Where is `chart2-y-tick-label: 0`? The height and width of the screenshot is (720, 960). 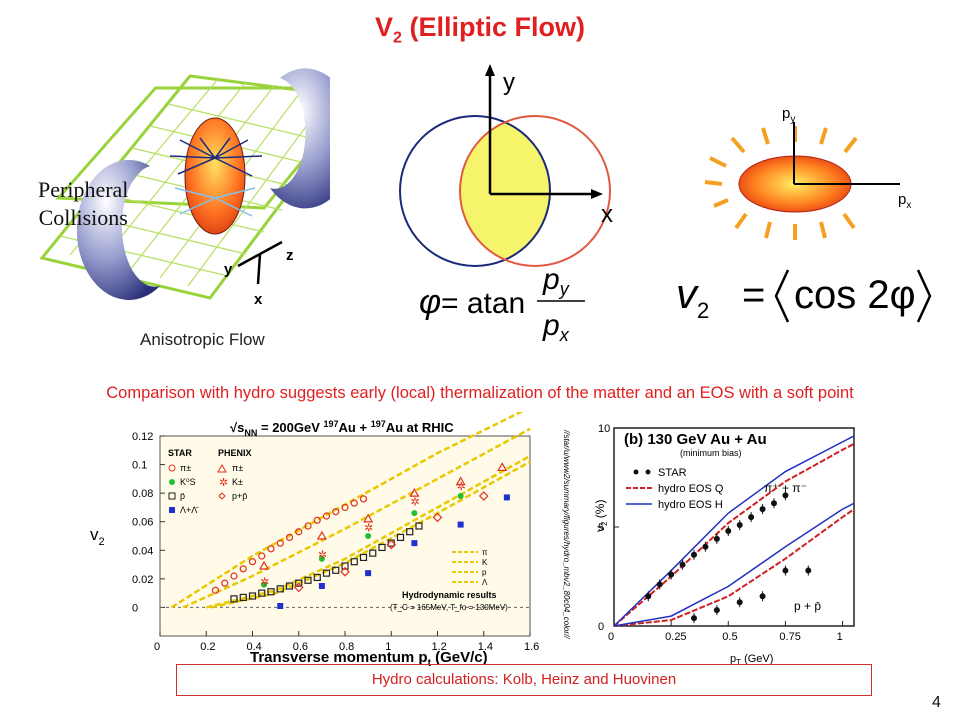
chart2-y-tick-label: 0 is located at coordinates (601, 627).